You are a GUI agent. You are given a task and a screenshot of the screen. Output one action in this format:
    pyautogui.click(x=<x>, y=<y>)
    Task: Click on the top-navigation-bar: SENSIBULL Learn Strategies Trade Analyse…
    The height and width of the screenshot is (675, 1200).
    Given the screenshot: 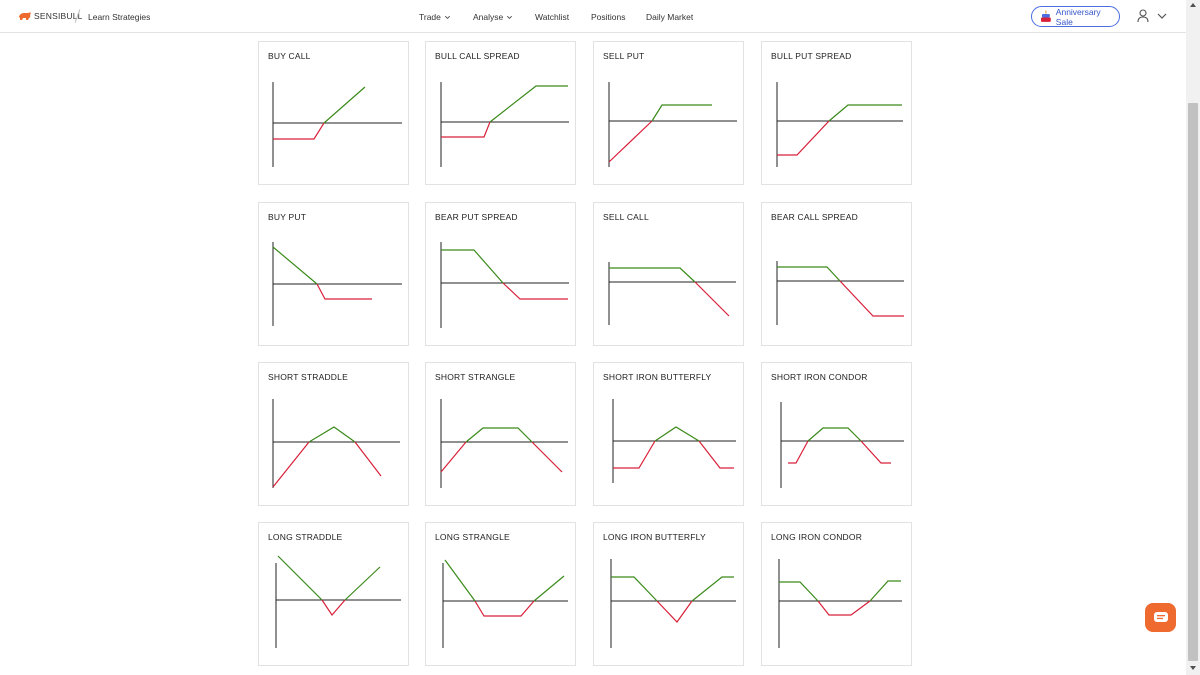 What is the action you would take?
    pyautogui.click(x=593, y=16)
    